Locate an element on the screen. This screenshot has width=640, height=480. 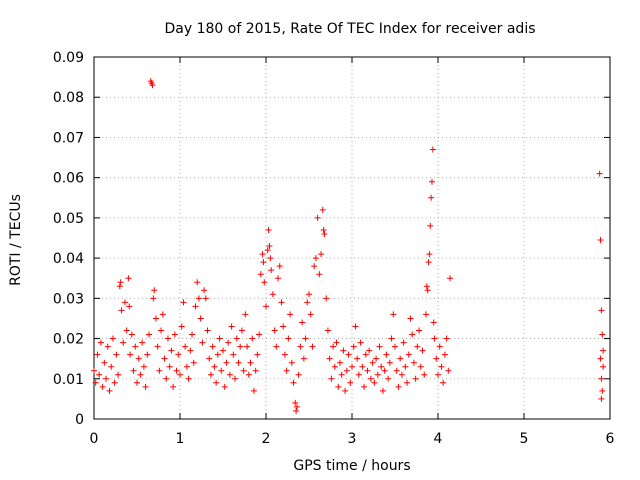
x-tick-label: 6 is located at coordinates (610, 439).